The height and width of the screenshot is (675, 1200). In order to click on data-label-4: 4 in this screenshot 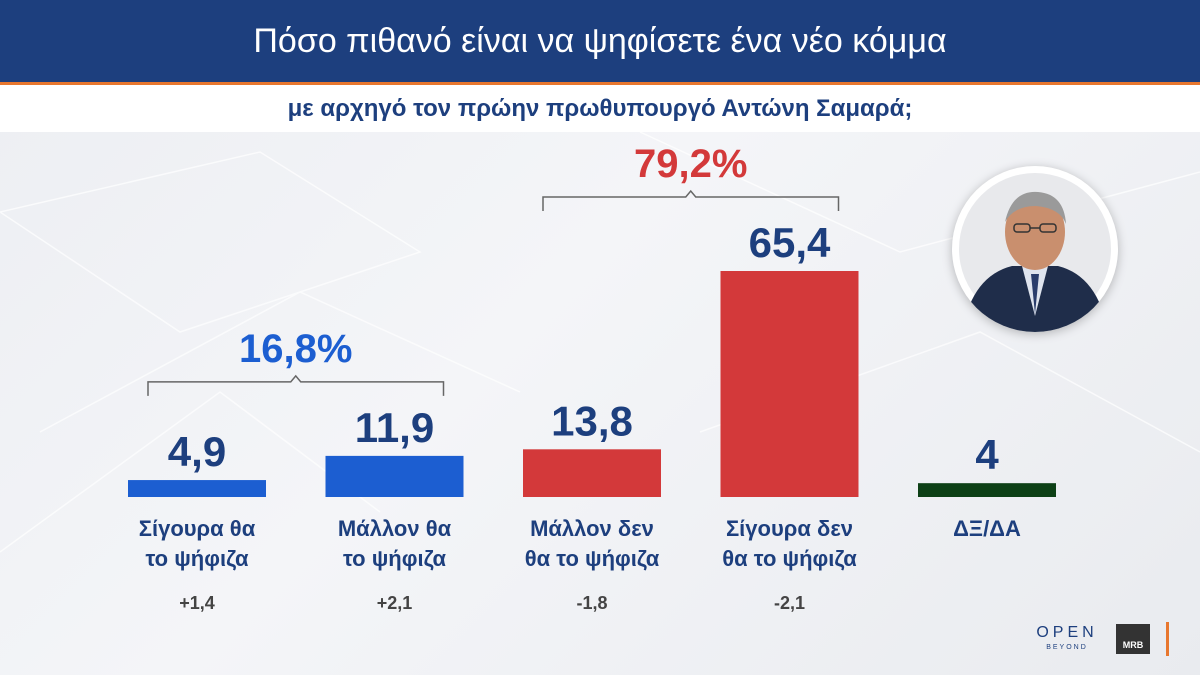, I will do `click(987, 454)`.